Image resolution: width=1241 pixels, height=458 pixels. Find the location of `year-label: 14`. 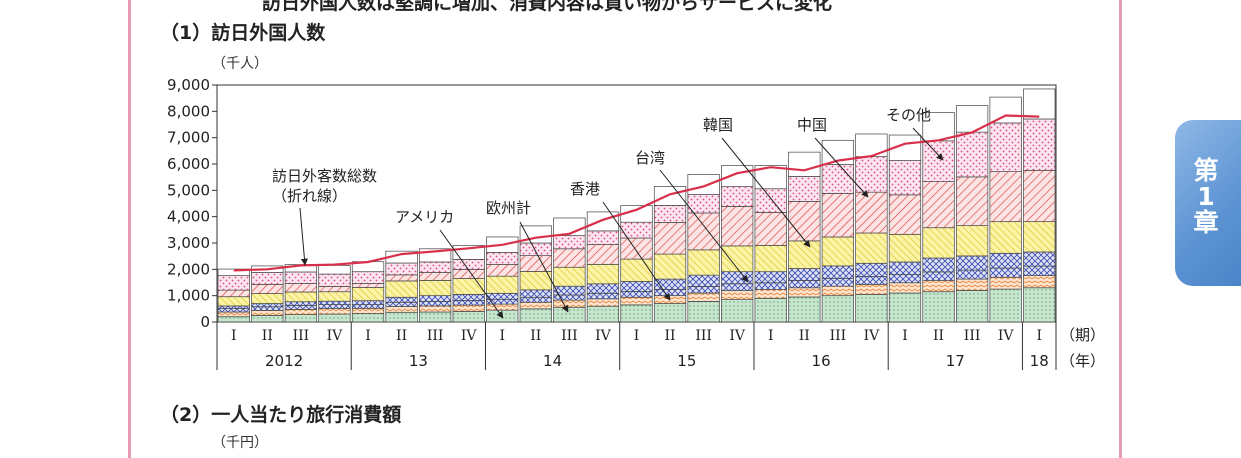

year-label: 14 is located at coordinates (552, 361).